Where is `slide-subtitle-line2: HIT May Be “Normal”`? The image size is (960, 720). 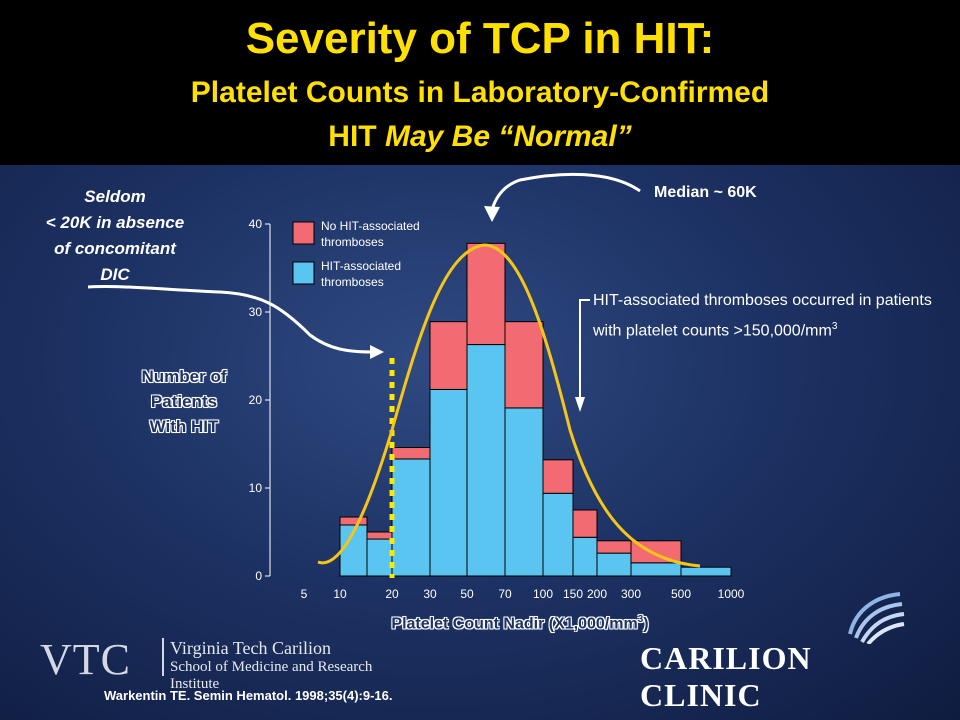
slide-subtitle-line2: HIT May Be “Normal” is located at coordinates (480, 137).